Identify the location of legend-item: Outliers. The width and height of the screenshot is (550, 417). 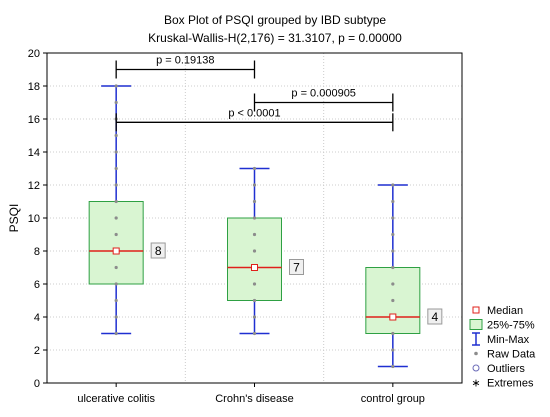
(498, 369).